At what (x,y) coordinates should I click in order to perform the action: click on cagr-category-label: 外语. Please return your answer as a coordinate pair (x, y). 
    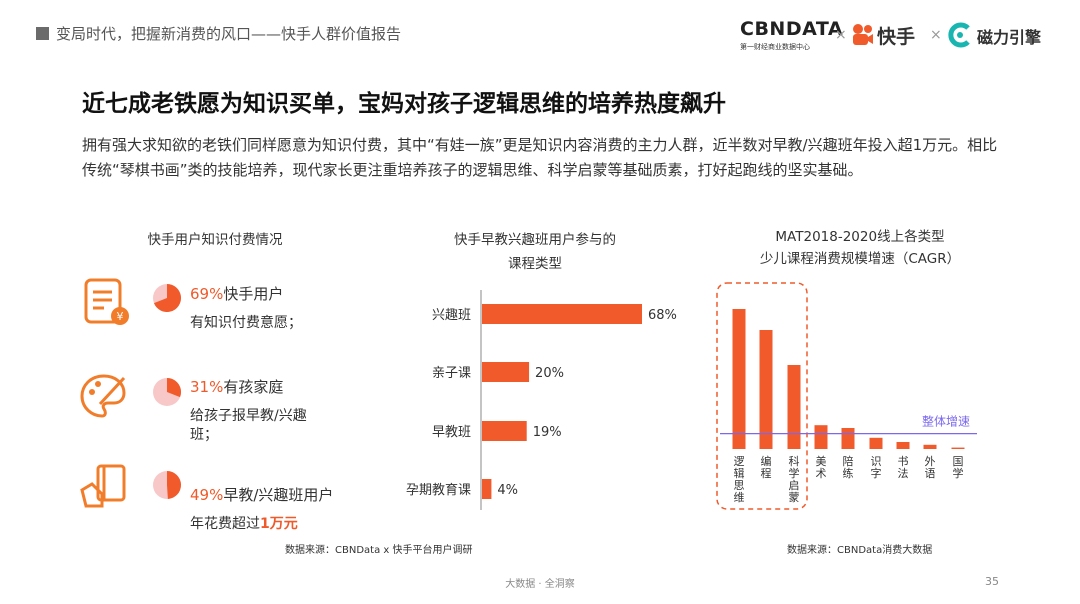
    Looking at the image, I should click on (930, 467).